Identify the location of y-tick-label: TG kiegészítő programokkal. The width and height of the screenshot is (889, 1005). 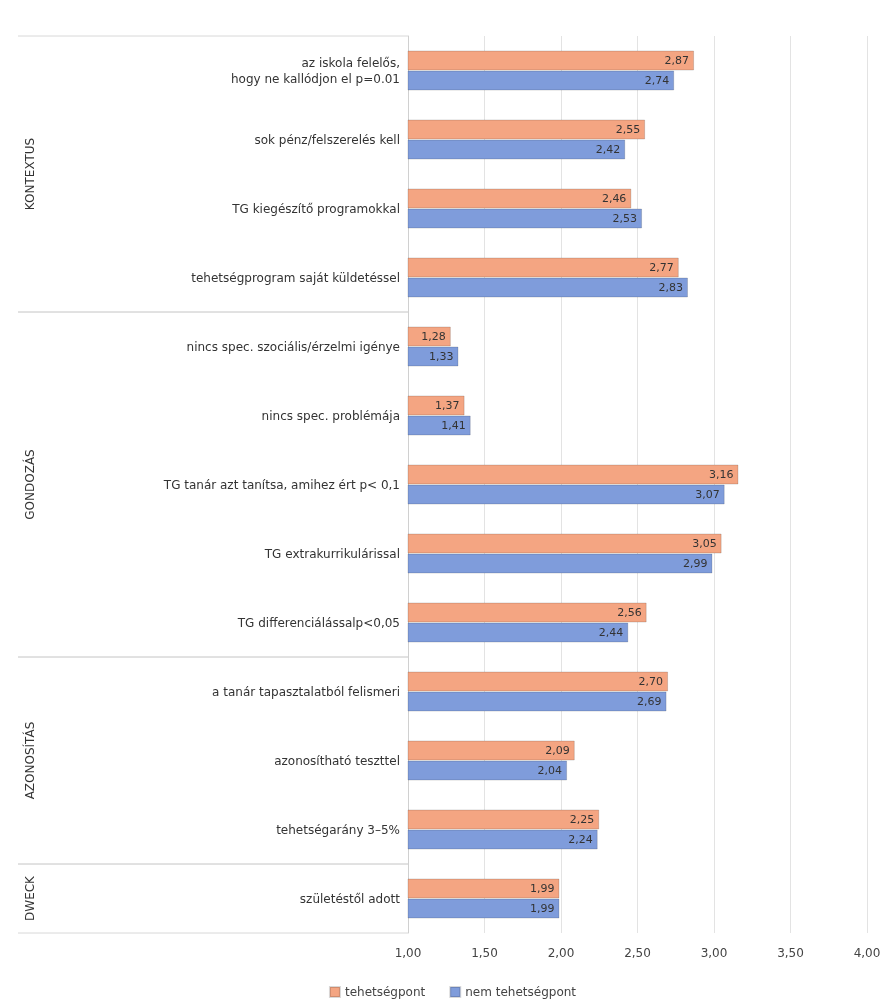
(315, 208).